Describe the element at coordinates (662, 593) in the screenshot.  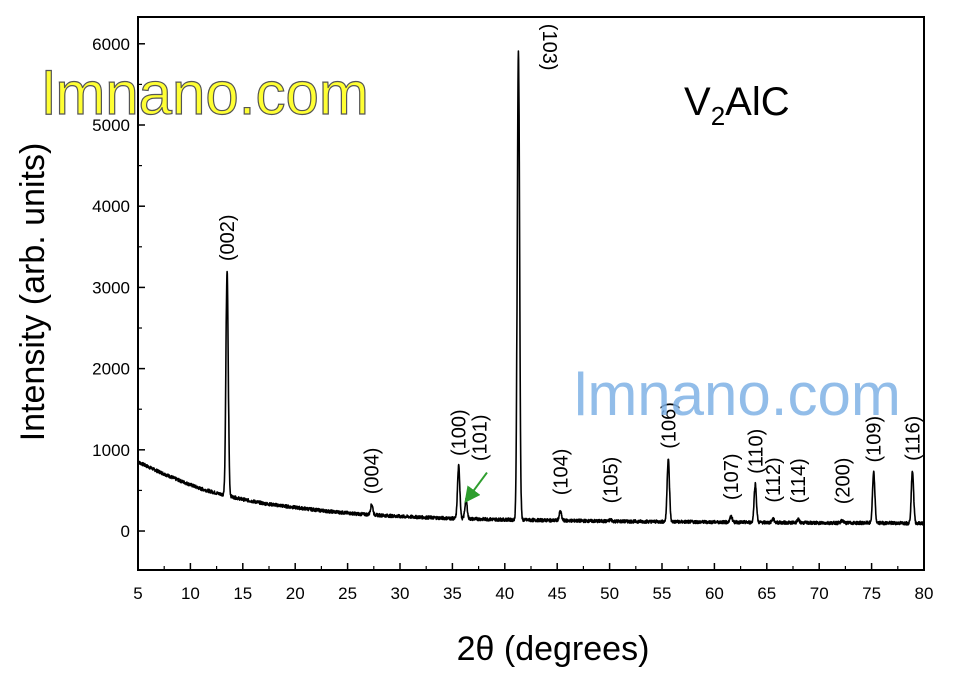
I see `x-tick-label: 55` at that location.